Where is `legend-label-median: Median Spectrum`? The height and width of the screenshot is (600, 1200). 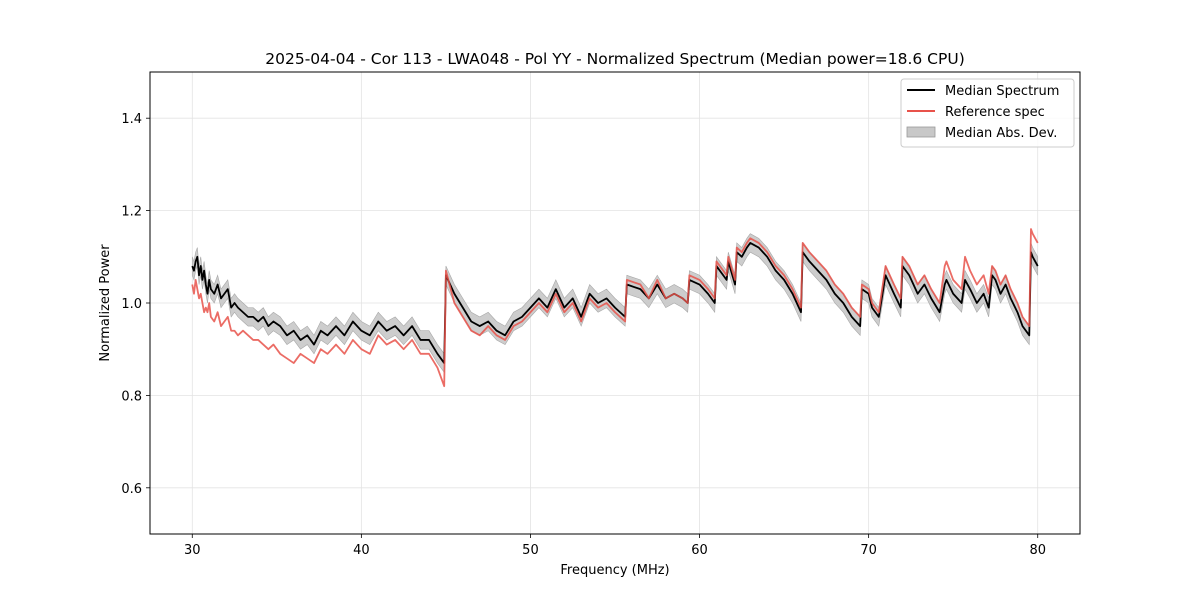
legend-label-median: Median Spectrum is located at coordinates (1002, 91).